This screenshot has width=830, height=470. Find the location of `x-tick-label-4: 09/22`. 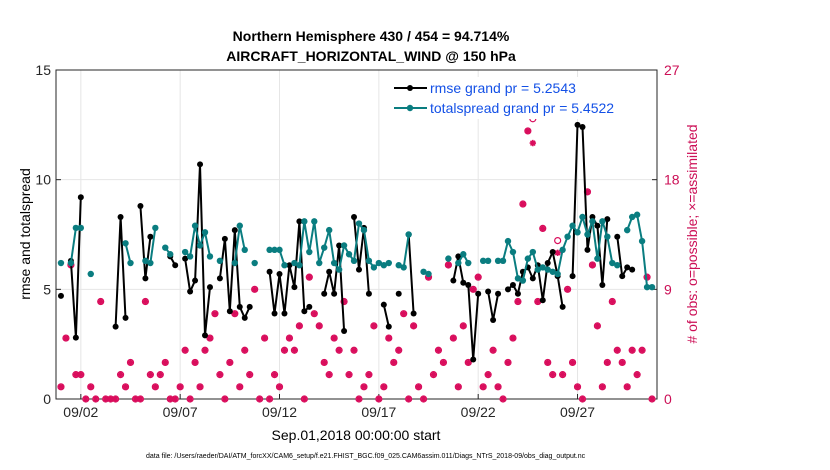

x-tick-label-4: 09/22 is located at coordinates (478, 412).